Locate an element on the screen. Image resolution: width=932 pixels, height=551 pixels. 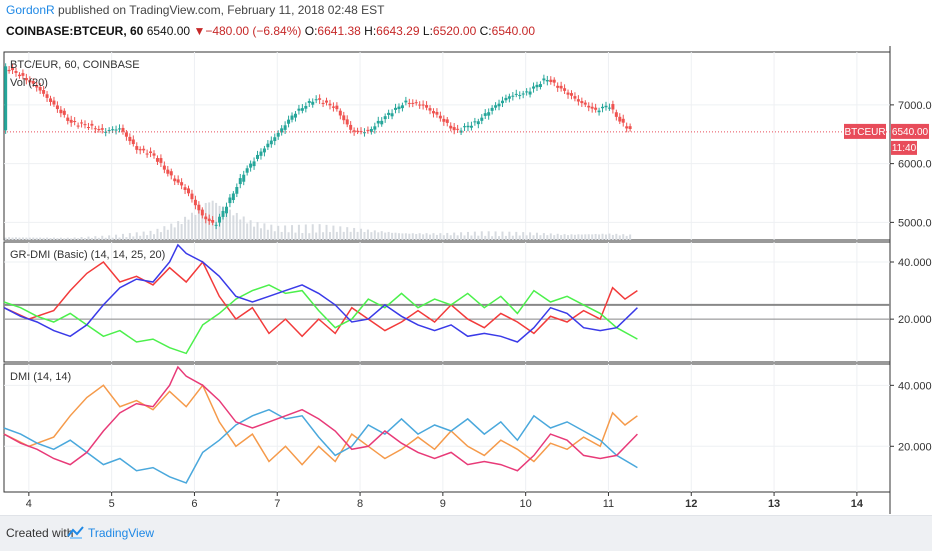
price-change: −480.00 (−6.84%) is located at coordinates (253, 31).